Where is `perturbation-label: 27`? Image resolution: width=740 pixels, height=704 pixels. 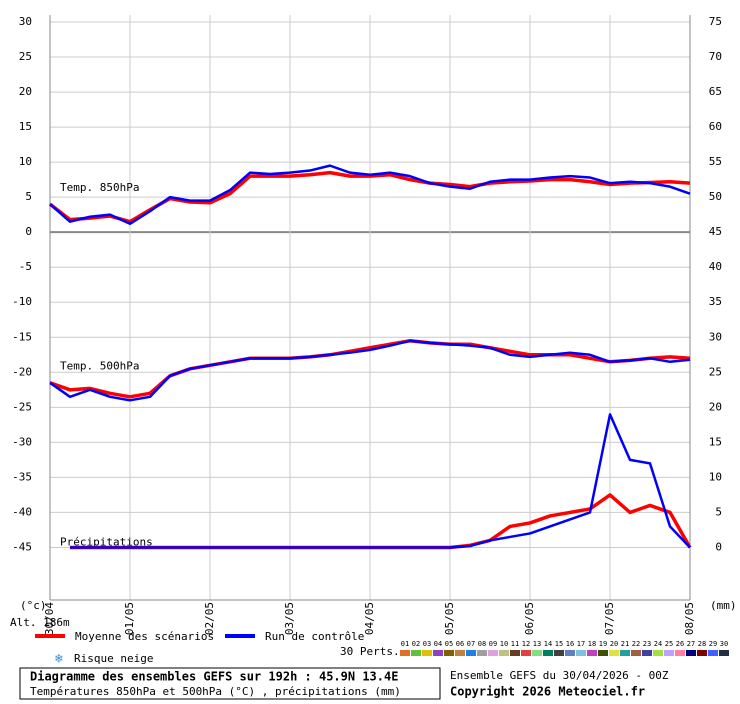
perturbation-label: 27 is located at coordinates (691, 644).